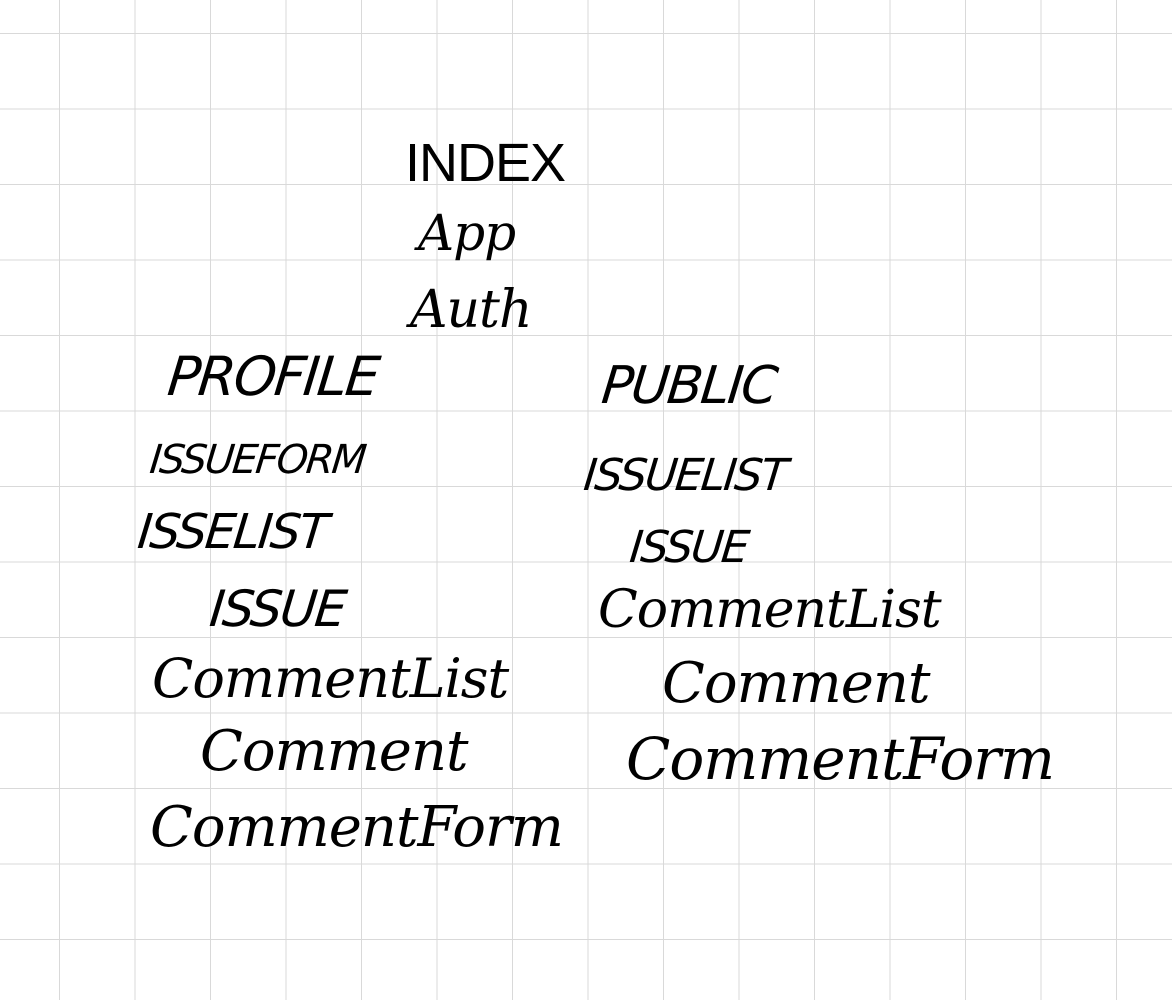 The image size is (1172, 1000). What do you see at coordinates (770, 610) in the screenshot?
I see `public-item-commentlist: CommentList` at bounding box center [770, 610].